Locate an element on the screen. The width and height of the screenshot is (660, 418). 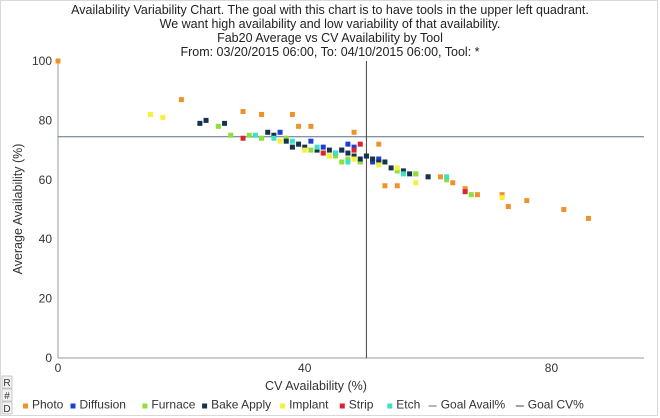
legend-swatch-etch is located at coordinates (390, 406).